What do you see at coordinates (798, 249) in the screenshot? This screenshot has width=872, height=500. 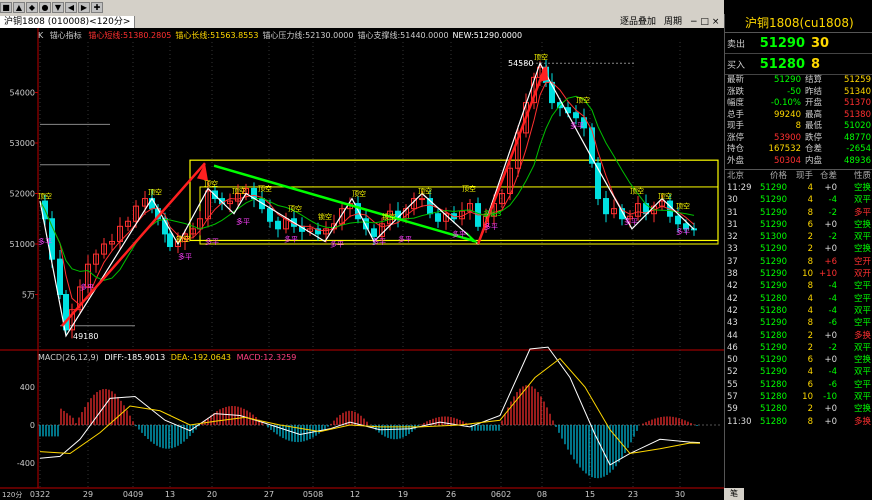 I see `tick-row: 33 51290 2 +0 空换` at bounding box center [798, 249].